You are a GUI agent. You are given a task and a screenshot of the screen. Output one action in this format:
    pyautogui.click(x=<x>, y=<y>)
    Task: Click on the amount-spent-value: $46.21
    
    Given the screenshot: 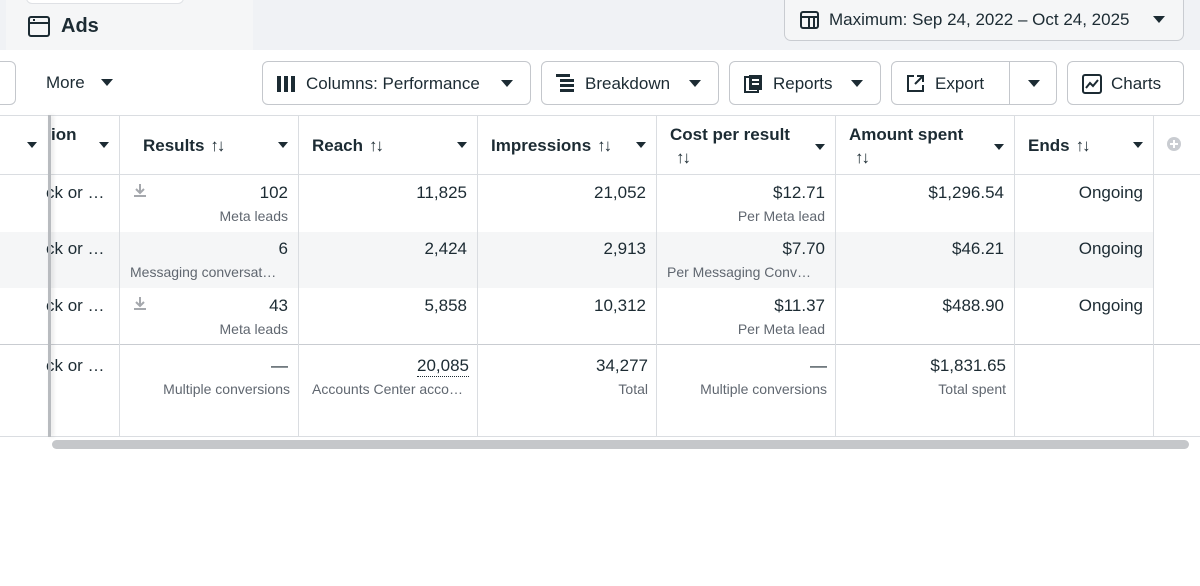 What is the action you would take?
    pyautogui.click(x=978, y=248)
    